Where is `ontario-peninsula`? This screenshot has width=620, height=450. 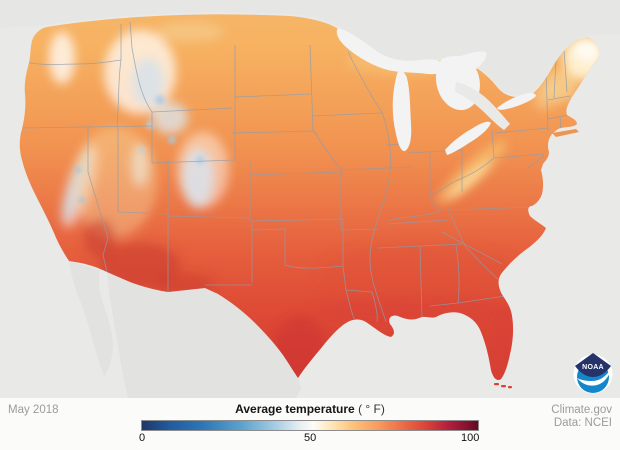
ontario-peninsula is located at coordinates (482, 106).